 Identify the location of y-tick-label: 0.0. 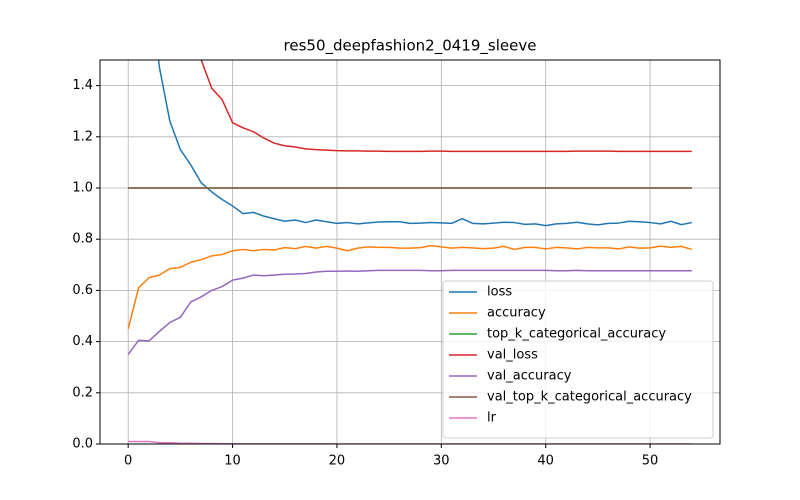
(82, 444).